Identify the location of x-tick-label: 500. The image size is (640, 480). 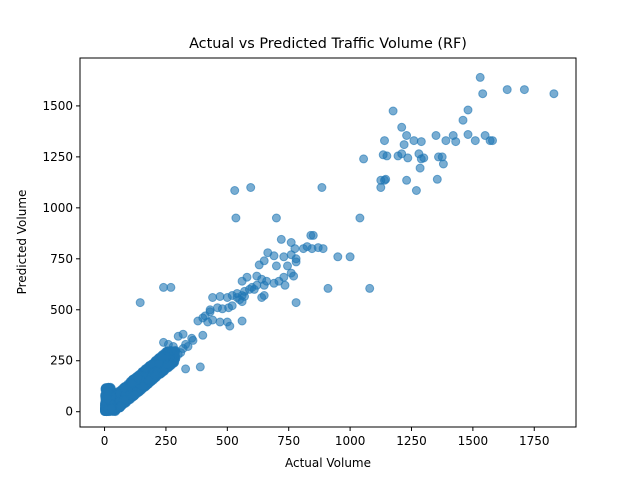
(227, 441).